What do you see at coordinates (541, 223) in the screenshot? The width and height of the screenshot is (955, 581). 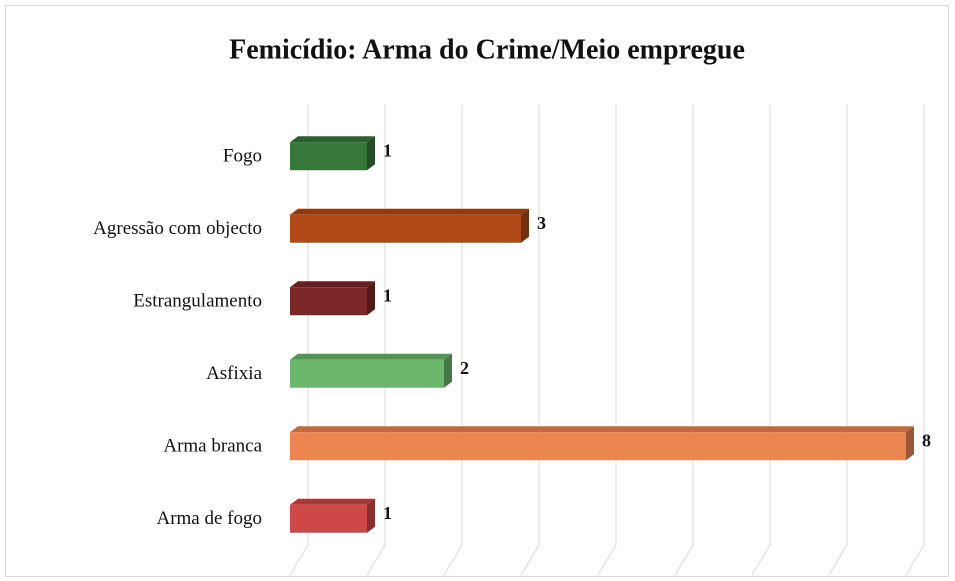 I see `data-label: 3` at bounding box center [541, 223].